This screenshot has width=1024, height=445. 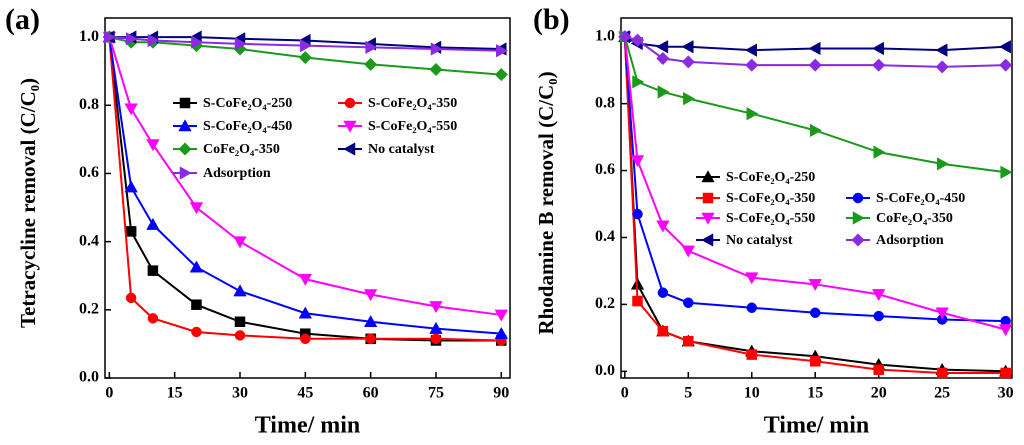 I want to click on y-tick-label: 0.0, so click(x=89, y=377).